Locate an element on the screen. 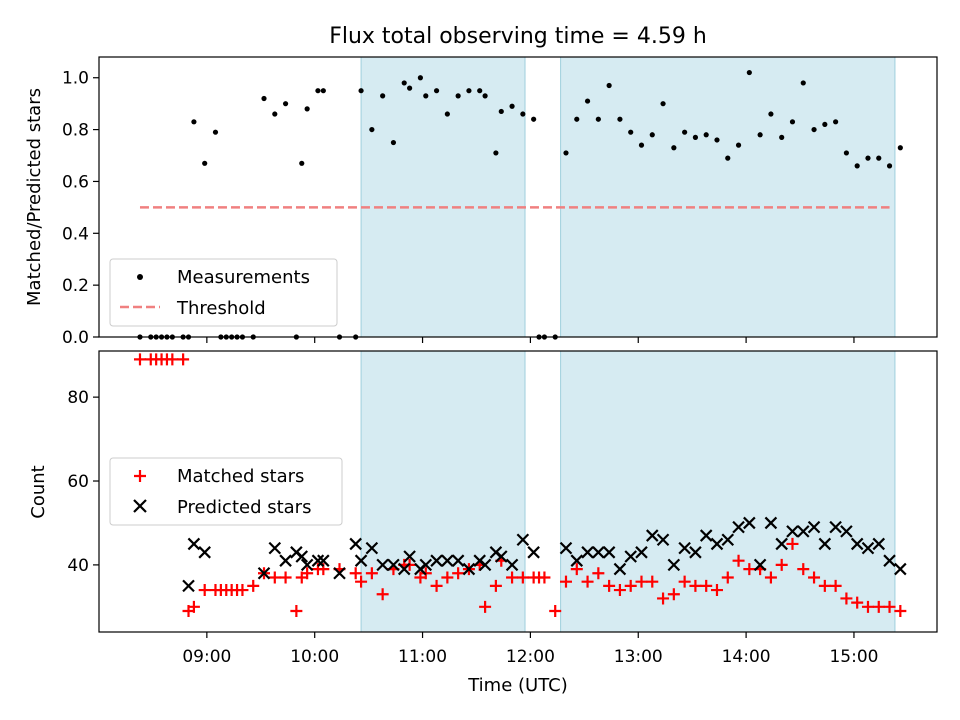  bottom-panel-x-ticks: 09:00 10:00 11:00 12:00 13:00 14:00 15:00 is located at coordinates (530, 649).